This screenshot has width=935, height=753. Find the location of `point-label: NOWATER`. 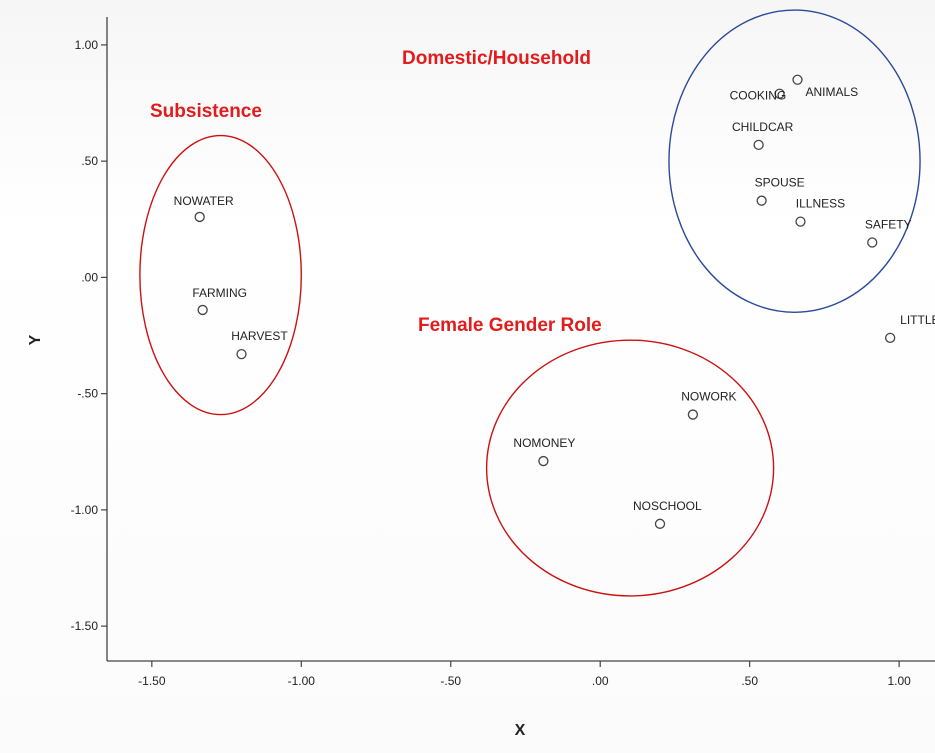

point-label: NOWATER is located at coordinates (204, 201).